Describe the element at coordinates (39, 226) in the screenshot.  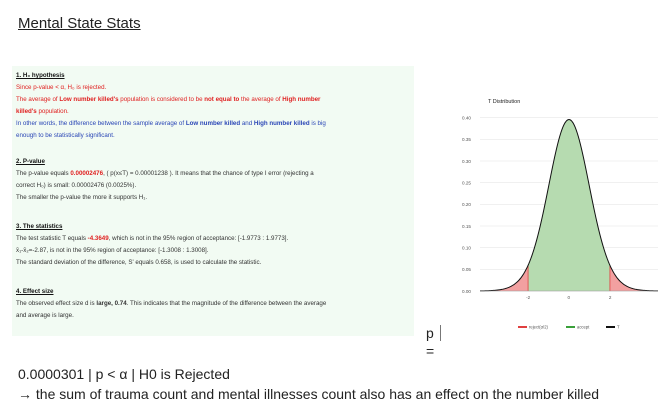
I see `stats-title: 3. The statistics` at that location.